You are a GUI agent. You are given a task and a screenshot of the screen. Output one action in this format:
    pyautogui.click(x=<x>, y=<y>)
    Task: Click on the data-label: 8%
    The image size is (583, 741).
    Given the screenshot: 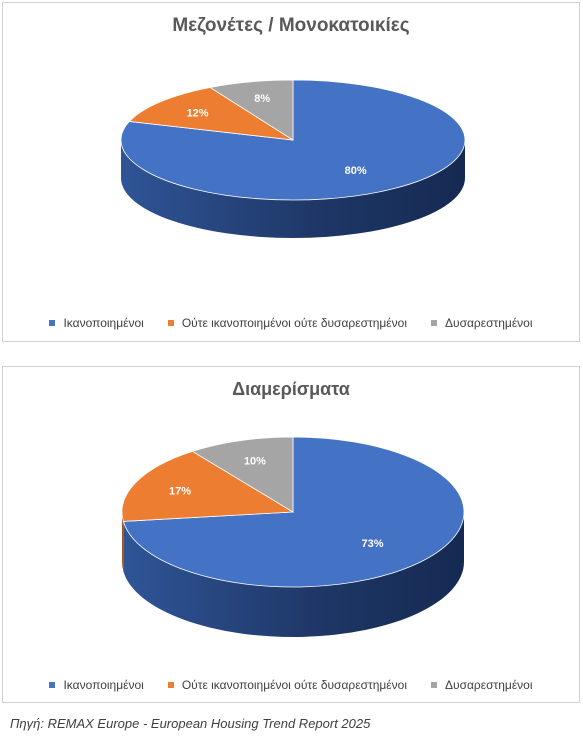 What is the action you would take?
    pyautogui.click(x=262, y=99)
    